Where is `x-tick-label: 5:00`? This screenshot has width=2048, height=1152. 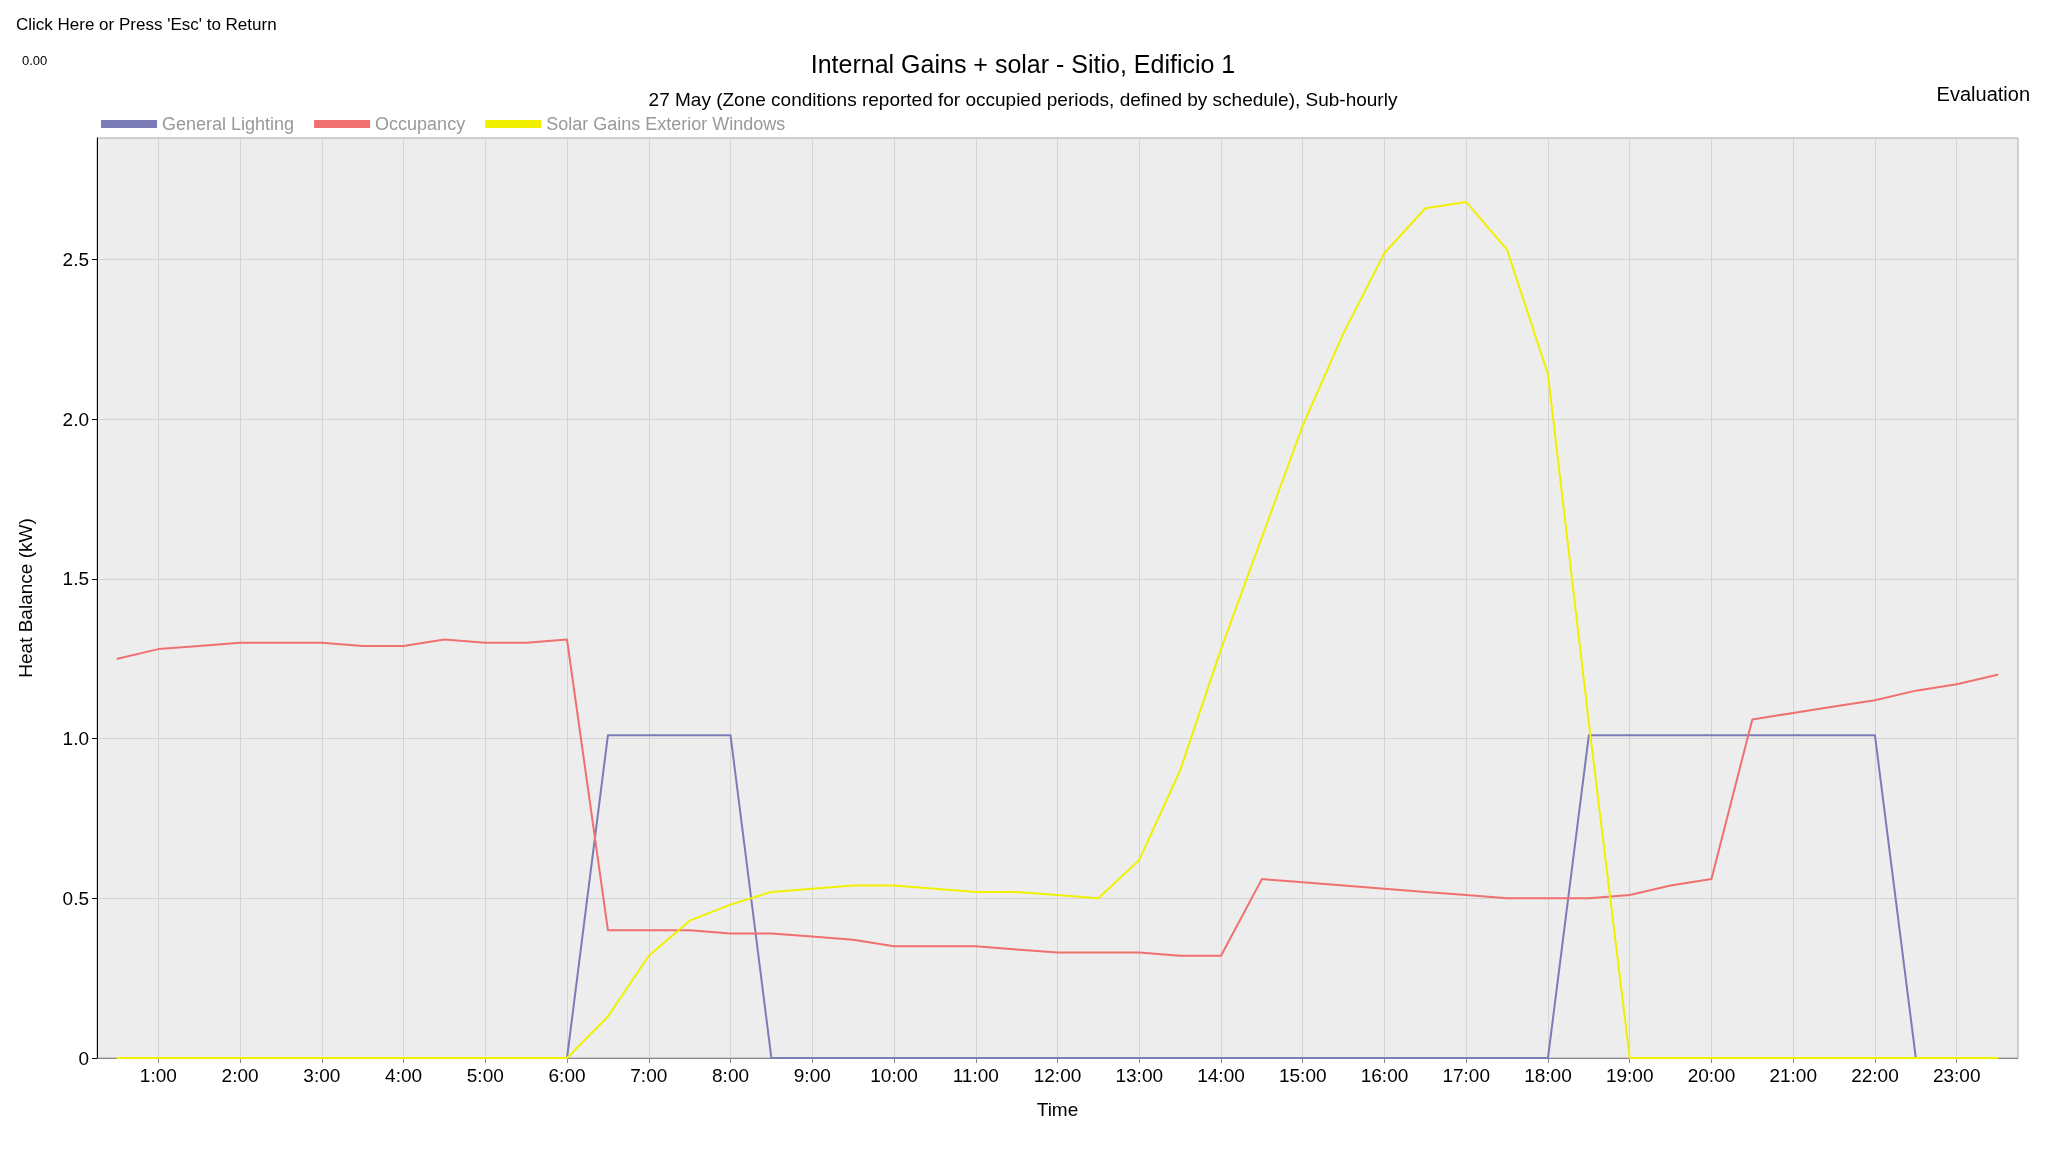 x-tick-label: 5:00 is located at coordinates (485, 1075).